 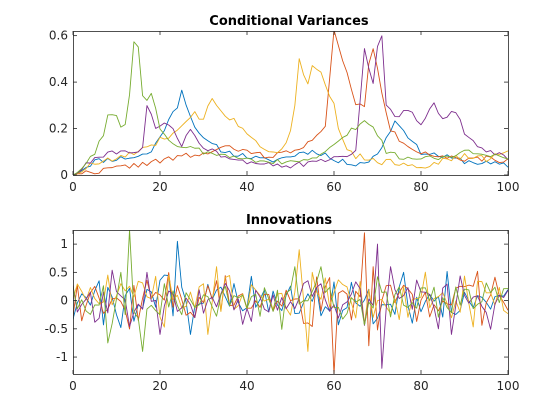 I want to click on y-tick-label: -0.5, so click(x=56, y=329).